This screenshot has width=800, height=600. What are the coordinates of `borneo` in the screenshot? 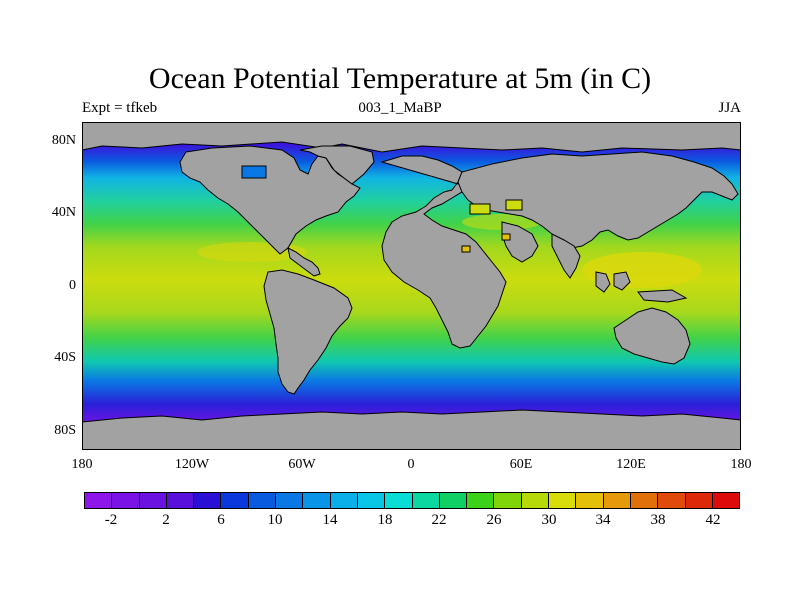 It's located at (622, 281).